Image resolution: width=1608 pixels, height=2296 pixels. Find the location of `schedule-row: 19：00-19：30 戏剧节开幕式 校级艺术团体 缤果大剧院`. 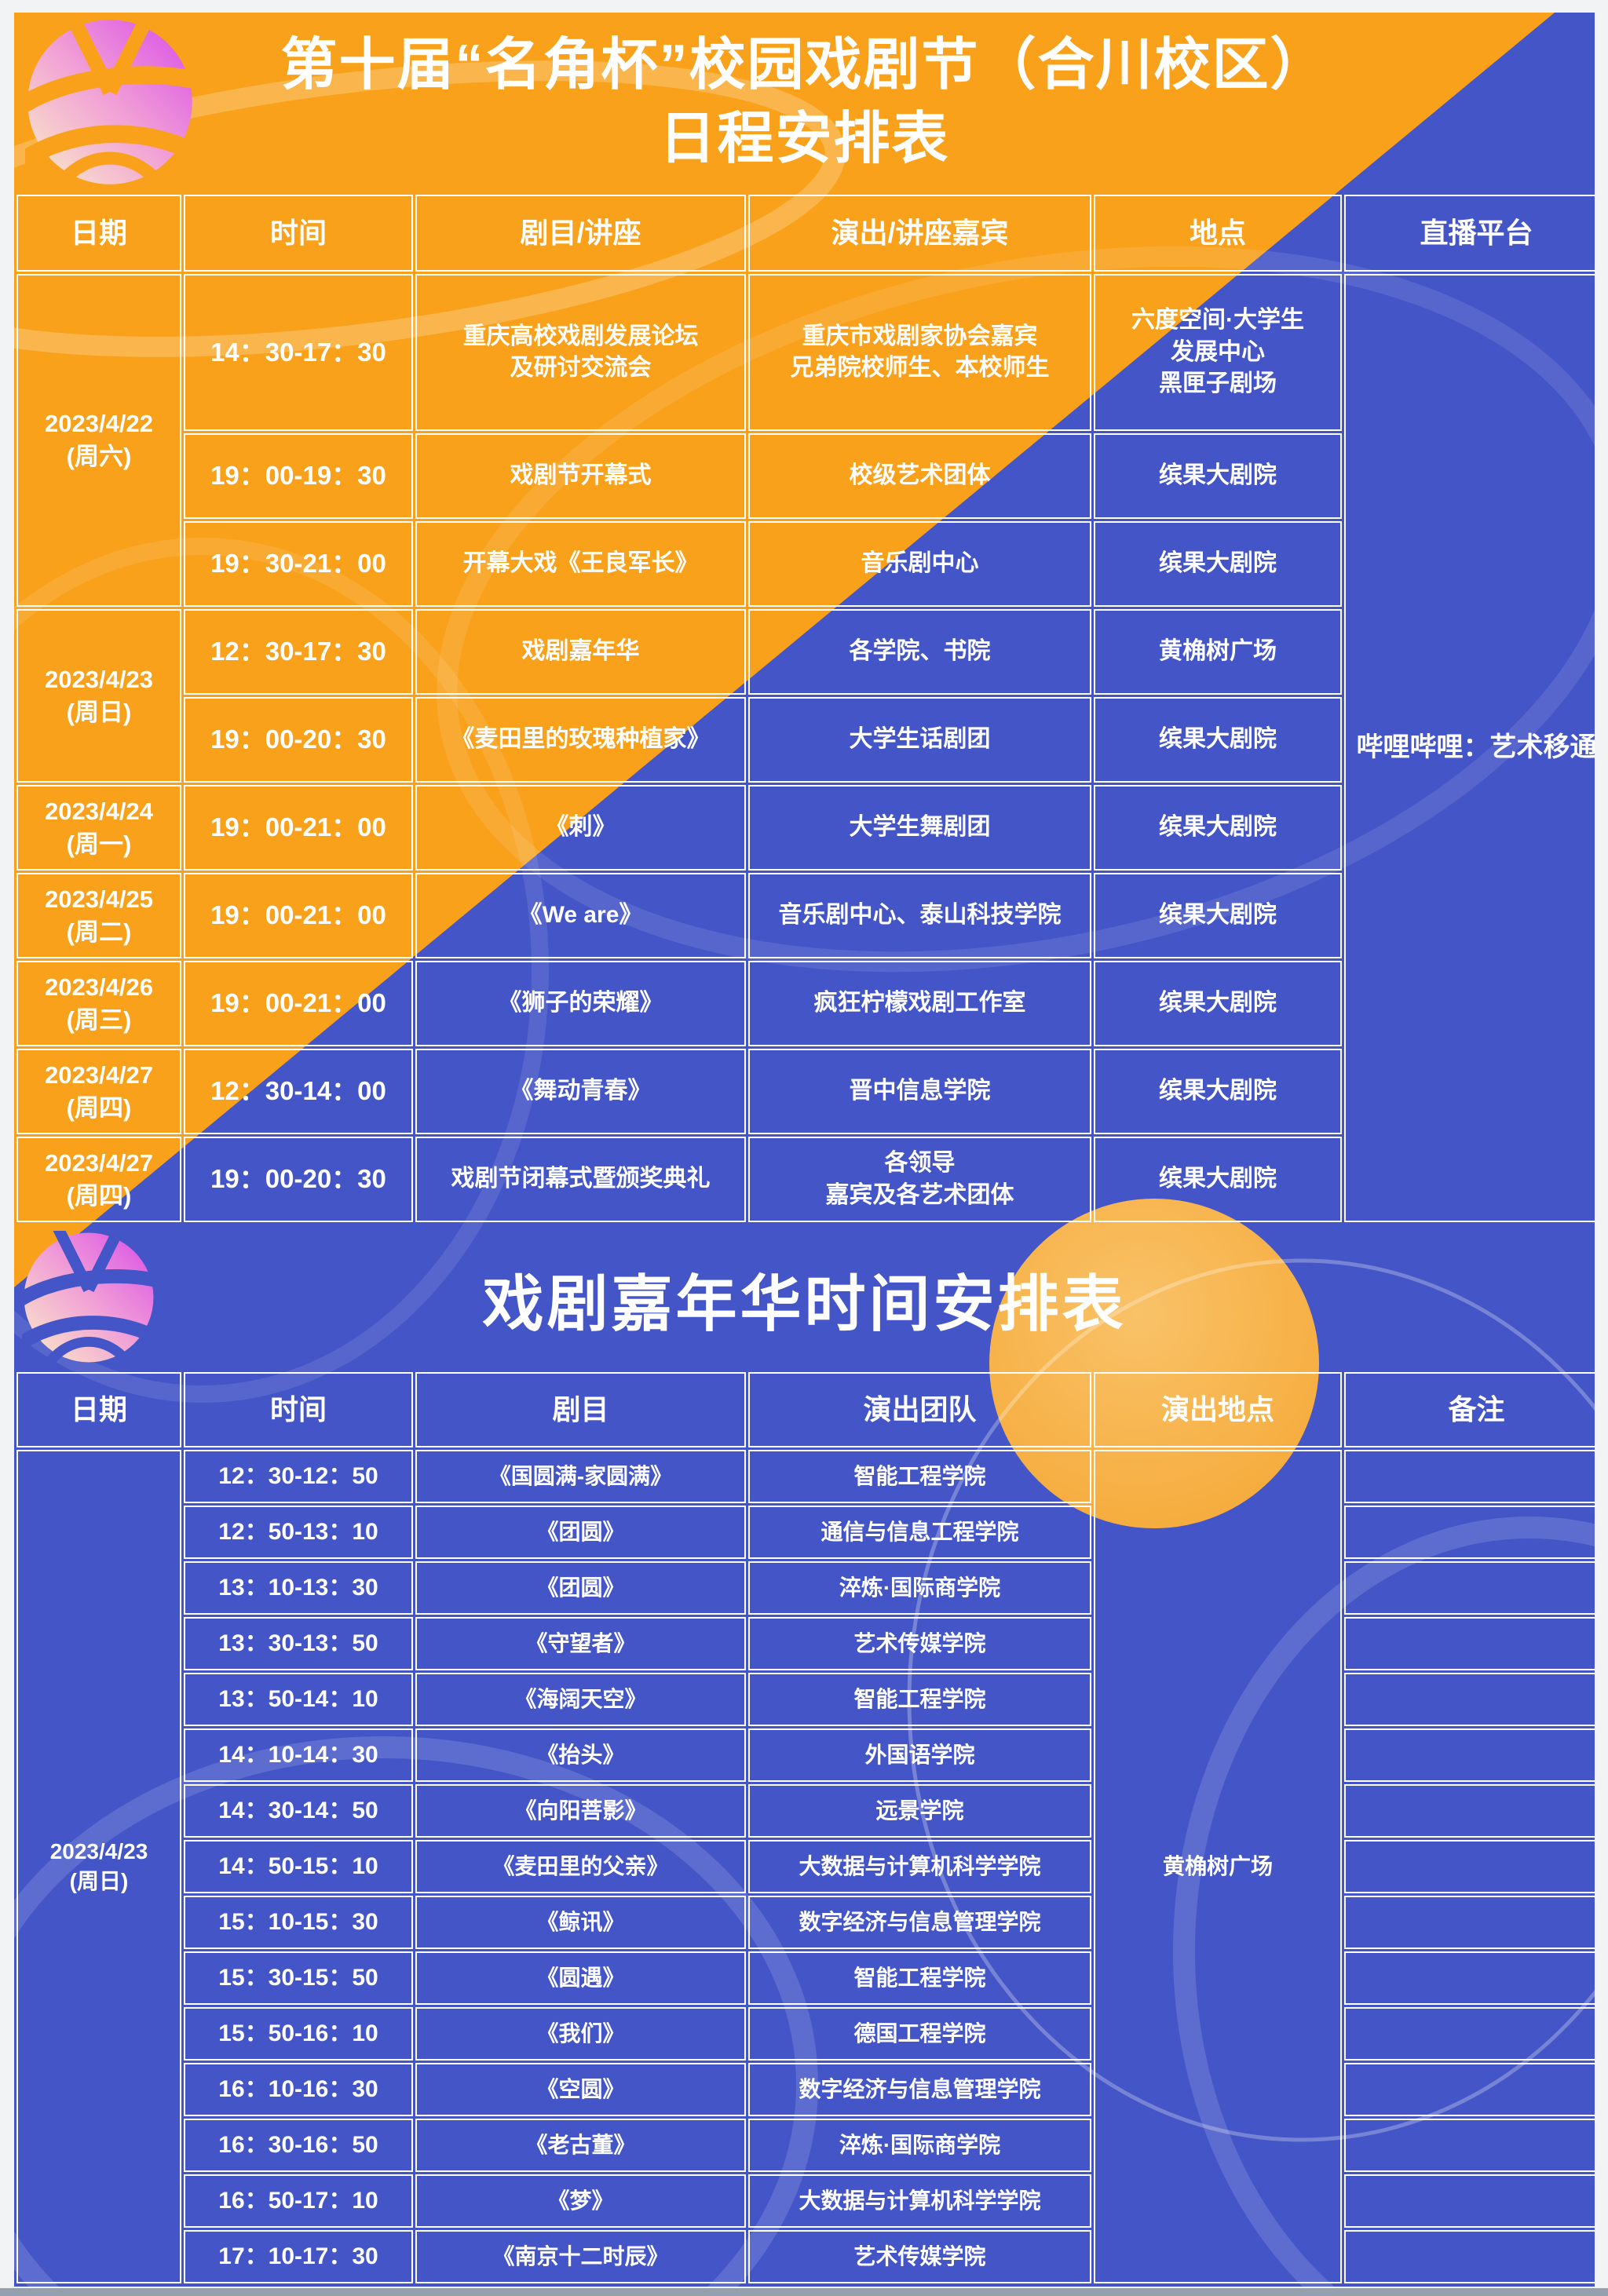

schedule-row: 19：00-19：30 戏剧节开幕式 校级艺术团体 缤果大剧院 is located at coordinates (805, 476).